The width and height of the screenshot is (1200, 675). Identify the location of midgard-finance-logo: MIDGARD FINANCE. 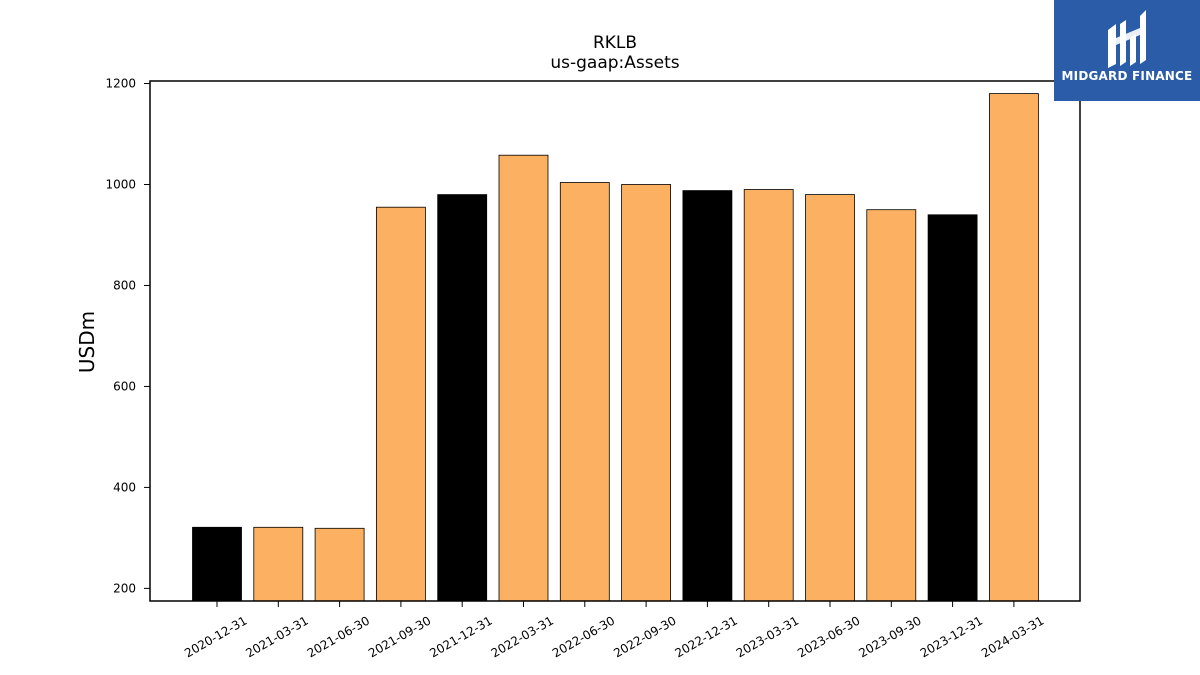
(1127, 50).